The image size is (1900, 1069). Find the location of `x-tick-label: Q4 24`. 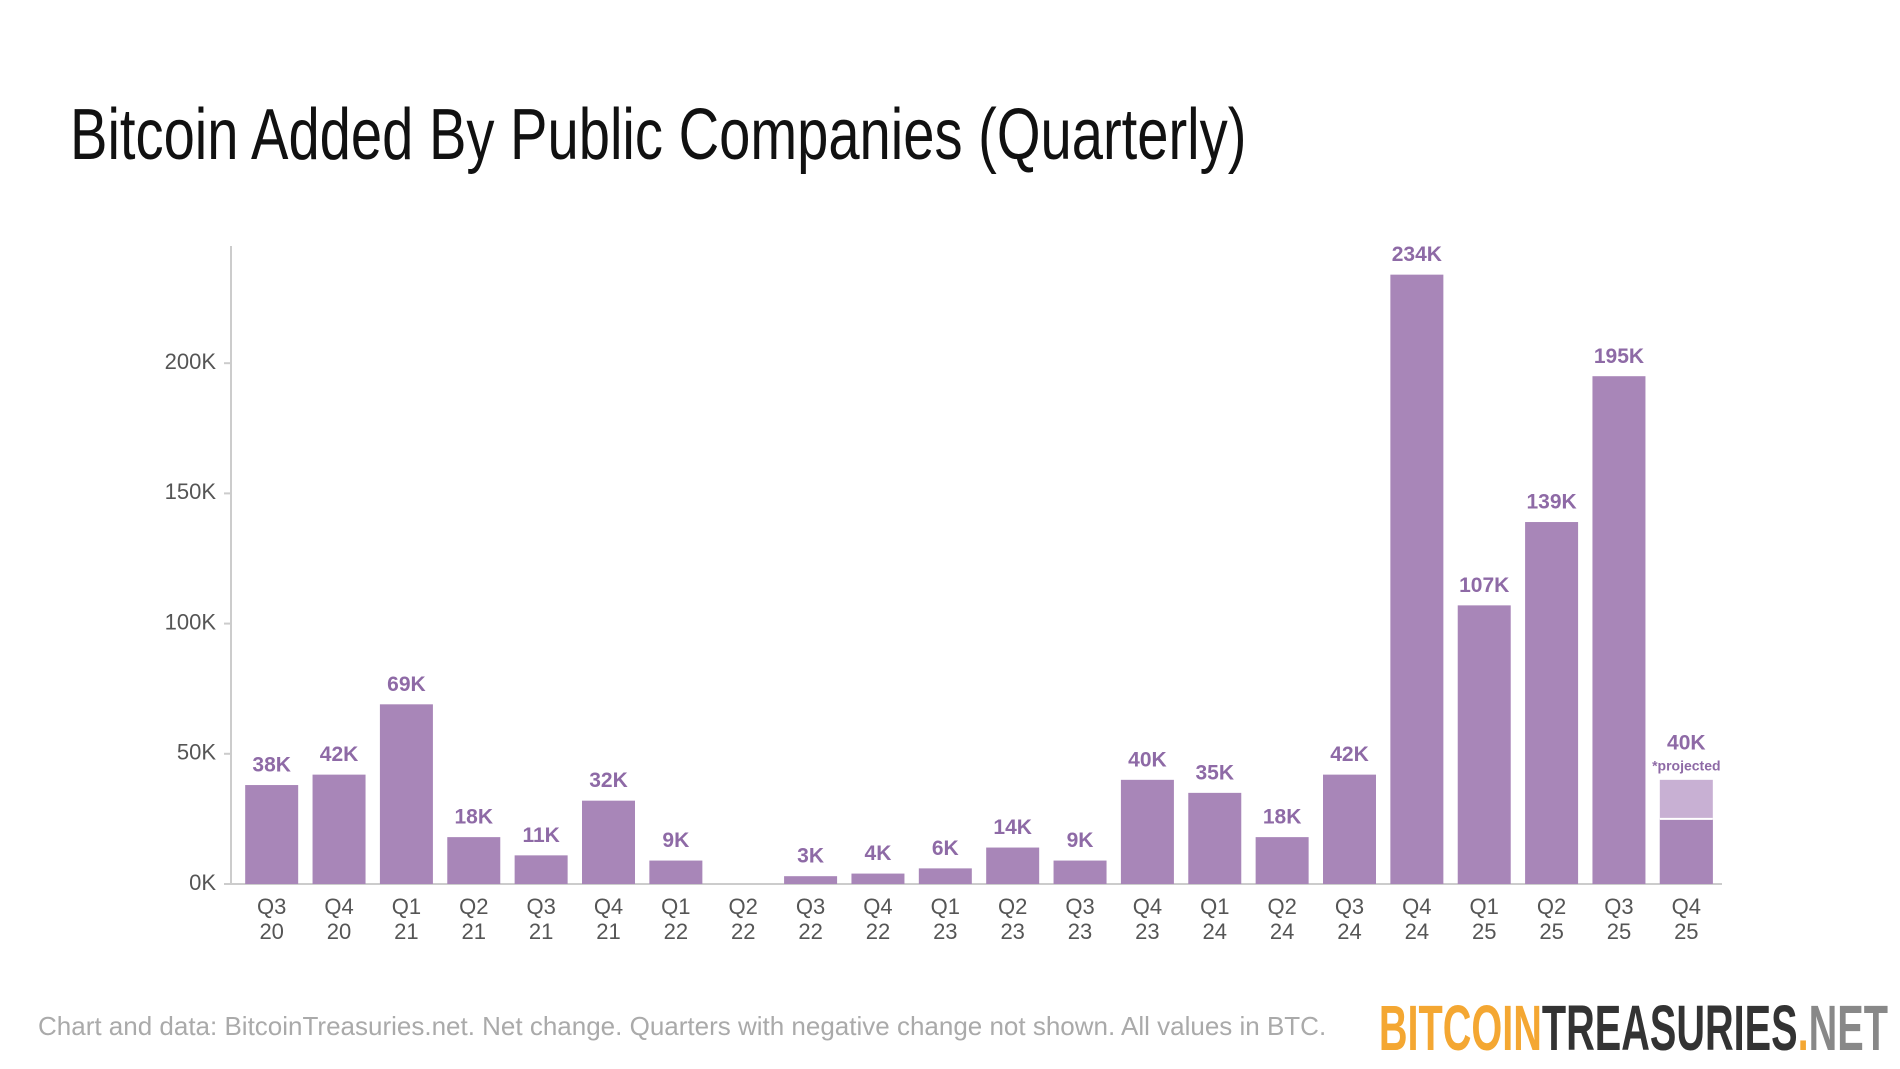

x-tick-label: Q4 24 is located at coordinates (1416, 919).